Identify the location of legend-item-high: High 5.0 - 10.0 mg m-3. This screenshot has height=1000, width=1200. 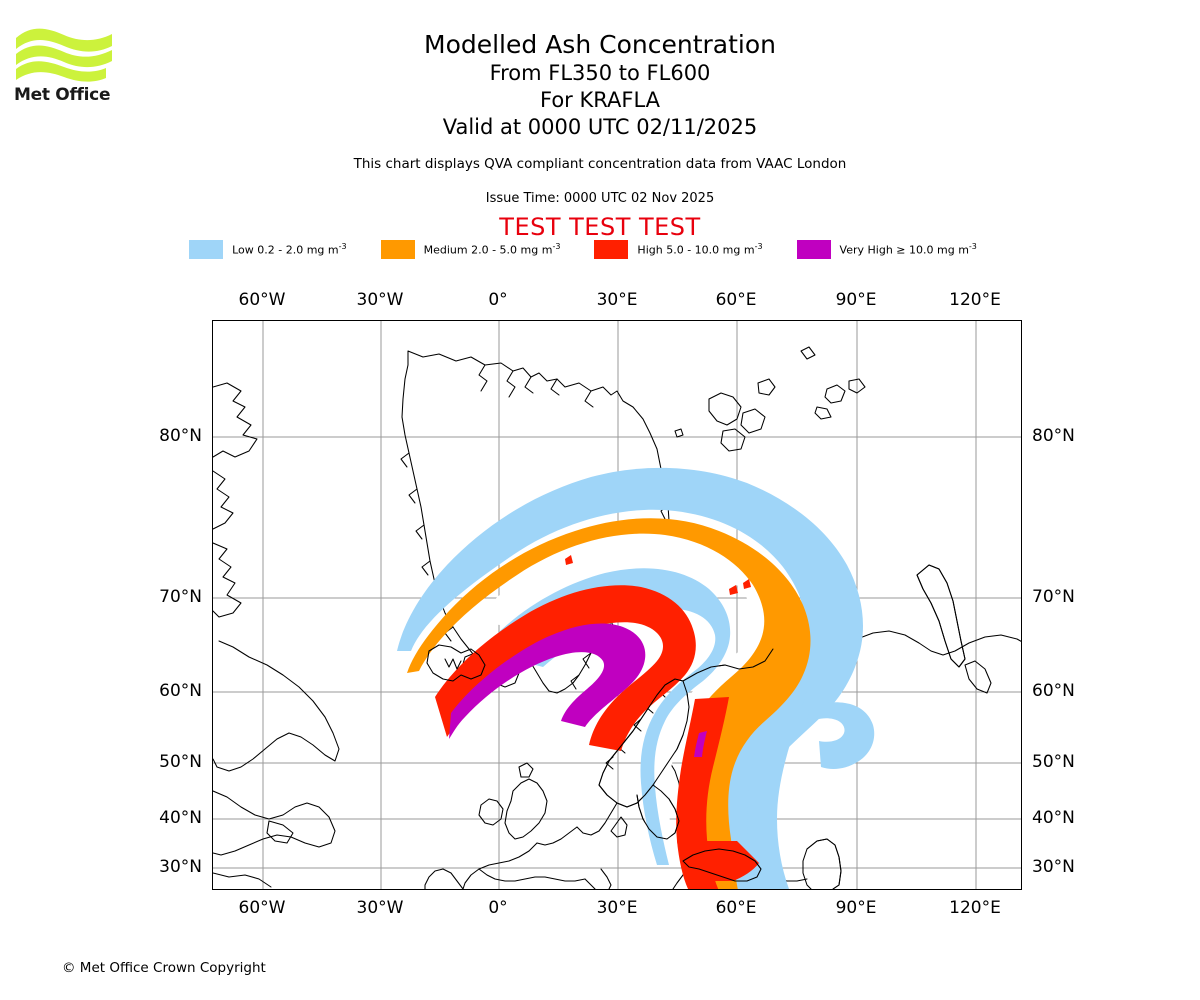
(695, 249).